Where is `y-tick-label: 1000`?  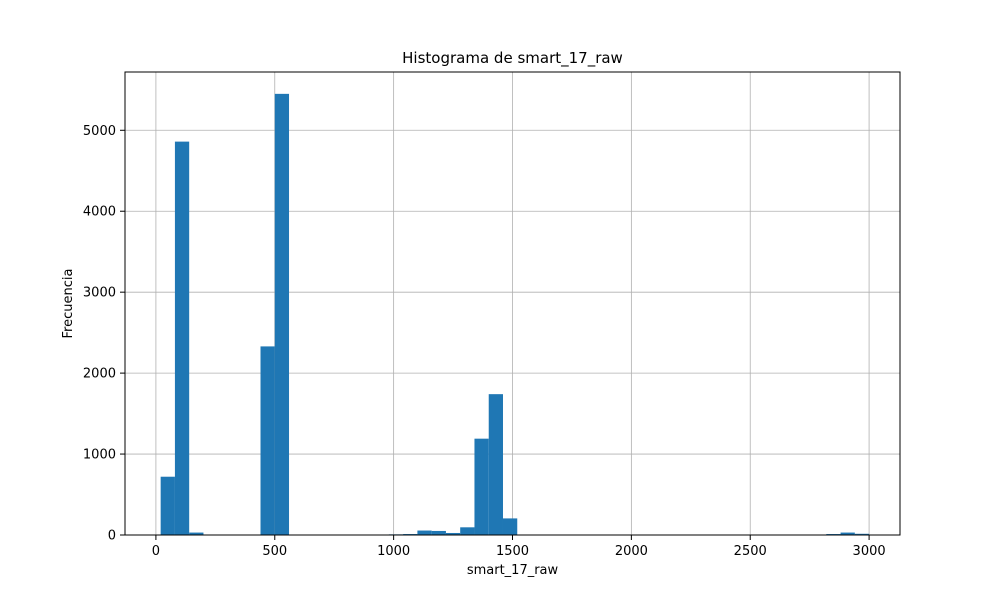
y-tick-label: 1000 is located at coordinates (99, 455).